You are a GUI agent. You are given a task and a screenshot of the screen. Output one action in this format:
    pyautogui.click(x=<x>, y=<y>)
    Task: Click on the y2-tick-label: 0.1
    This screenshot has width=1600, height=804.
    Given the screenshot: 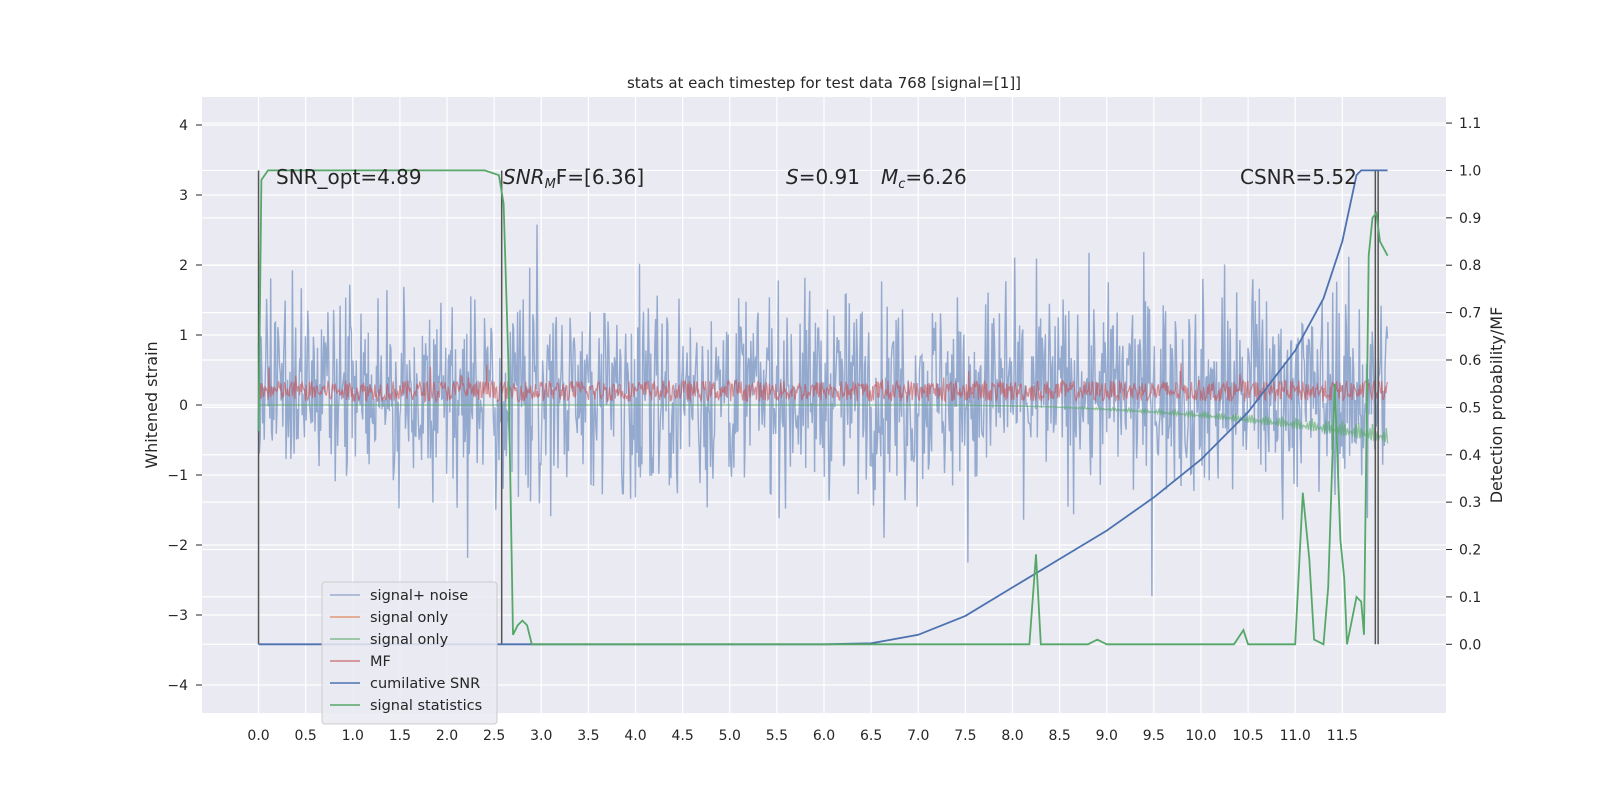 What is the action you would take?
    pyautogui.click(x=1470, y=598)
    